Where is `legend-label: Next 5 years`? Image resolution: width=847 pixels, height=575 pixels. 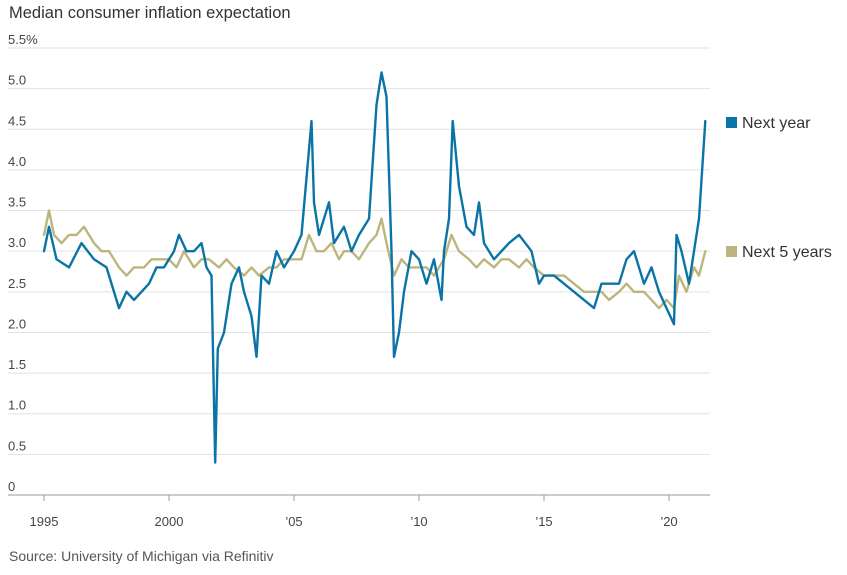 legend-label: Next 5 years is located at coordinates (787, 252).